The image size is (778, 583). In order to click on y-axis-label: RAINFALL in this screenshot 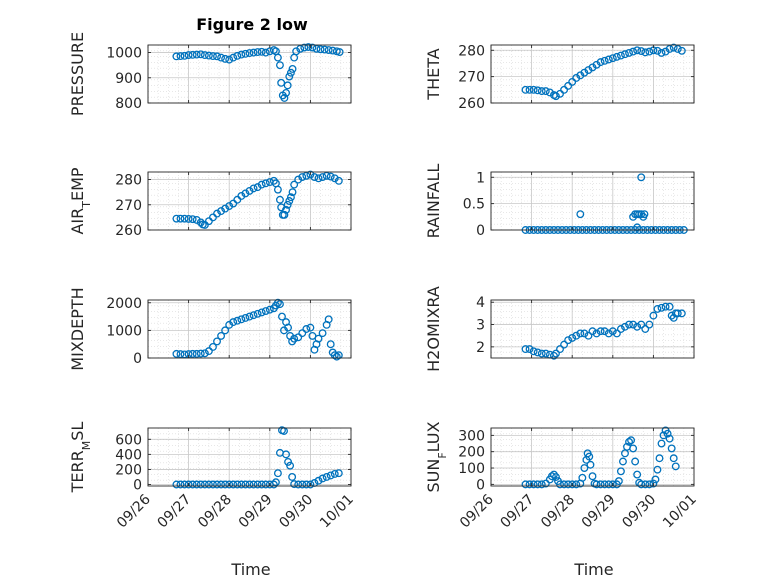, I will do `click(433, 201)`.